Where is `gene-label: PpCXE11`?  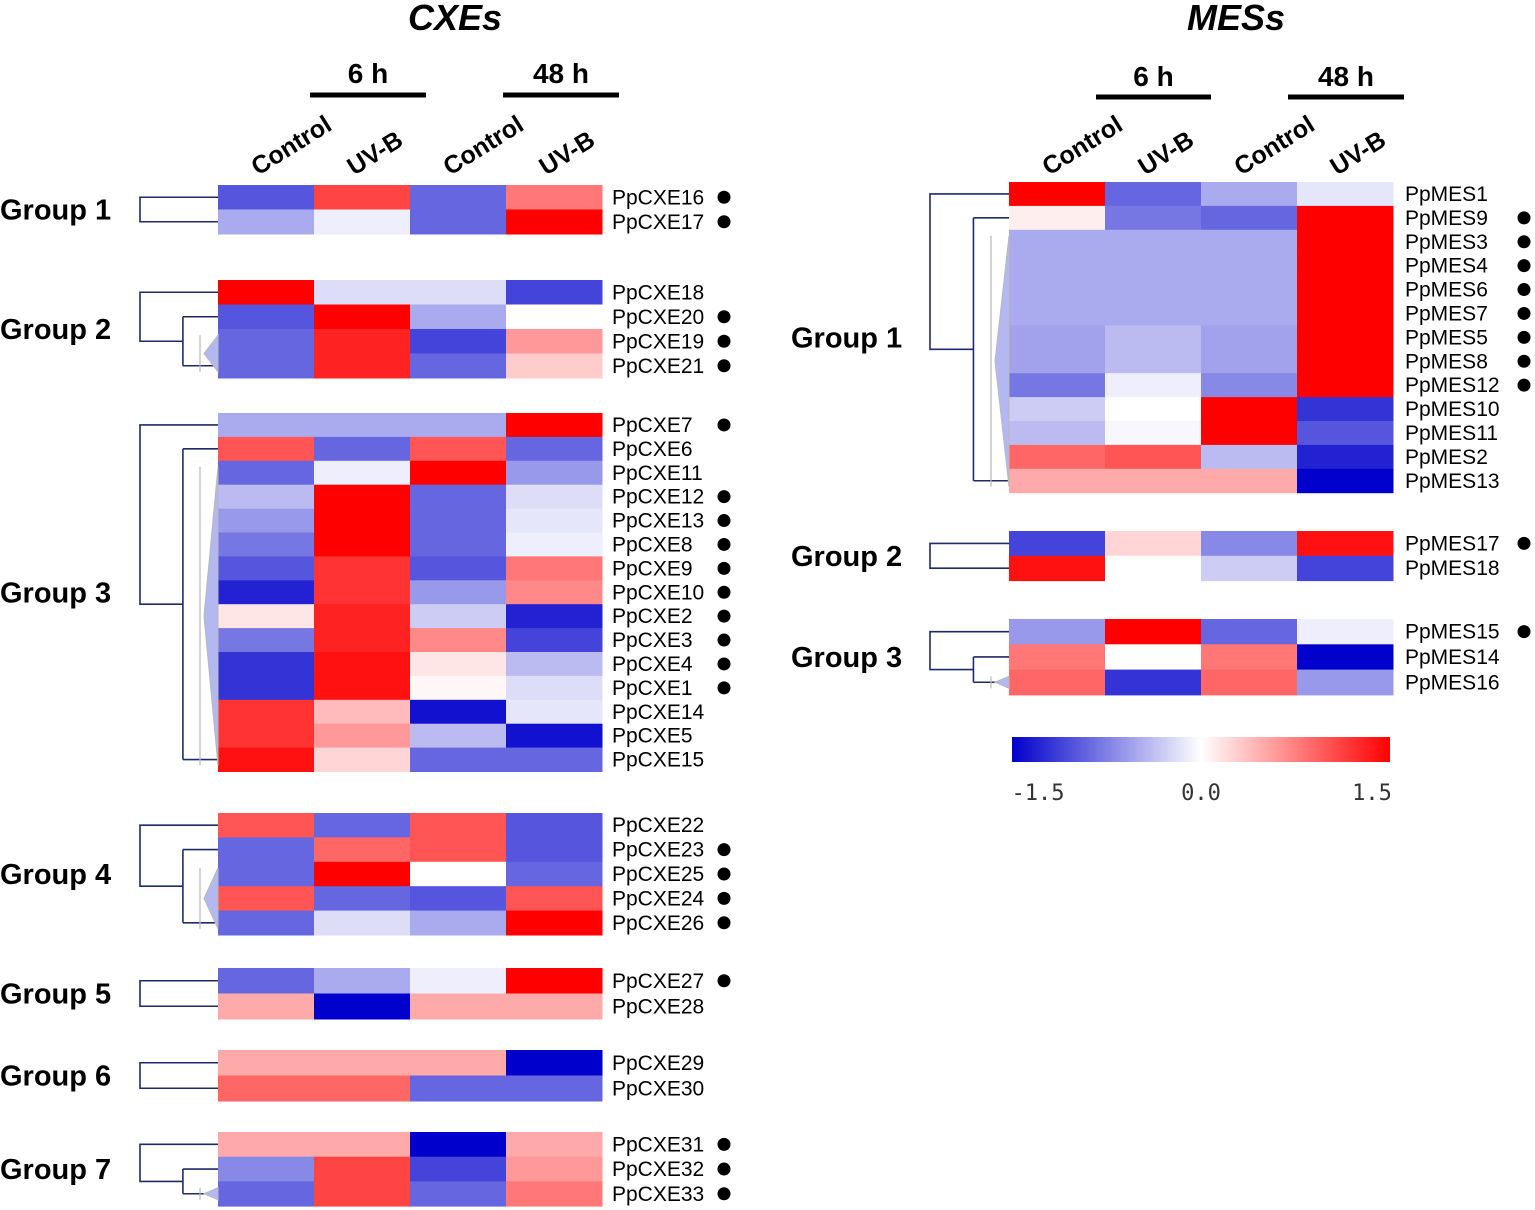 gene-label: PpCXE11 is located at coordinates (657, 473).